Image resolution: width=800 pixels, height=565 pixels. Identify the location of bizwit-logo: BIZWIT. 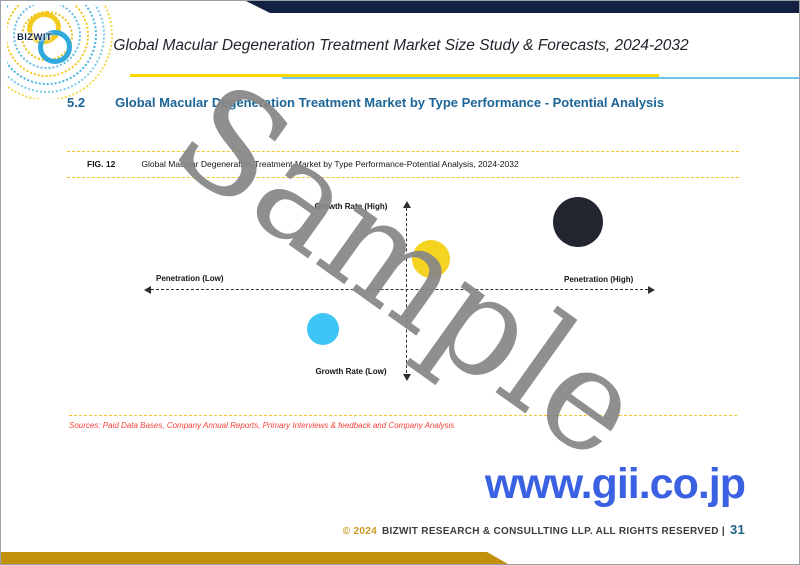
(69, 52).